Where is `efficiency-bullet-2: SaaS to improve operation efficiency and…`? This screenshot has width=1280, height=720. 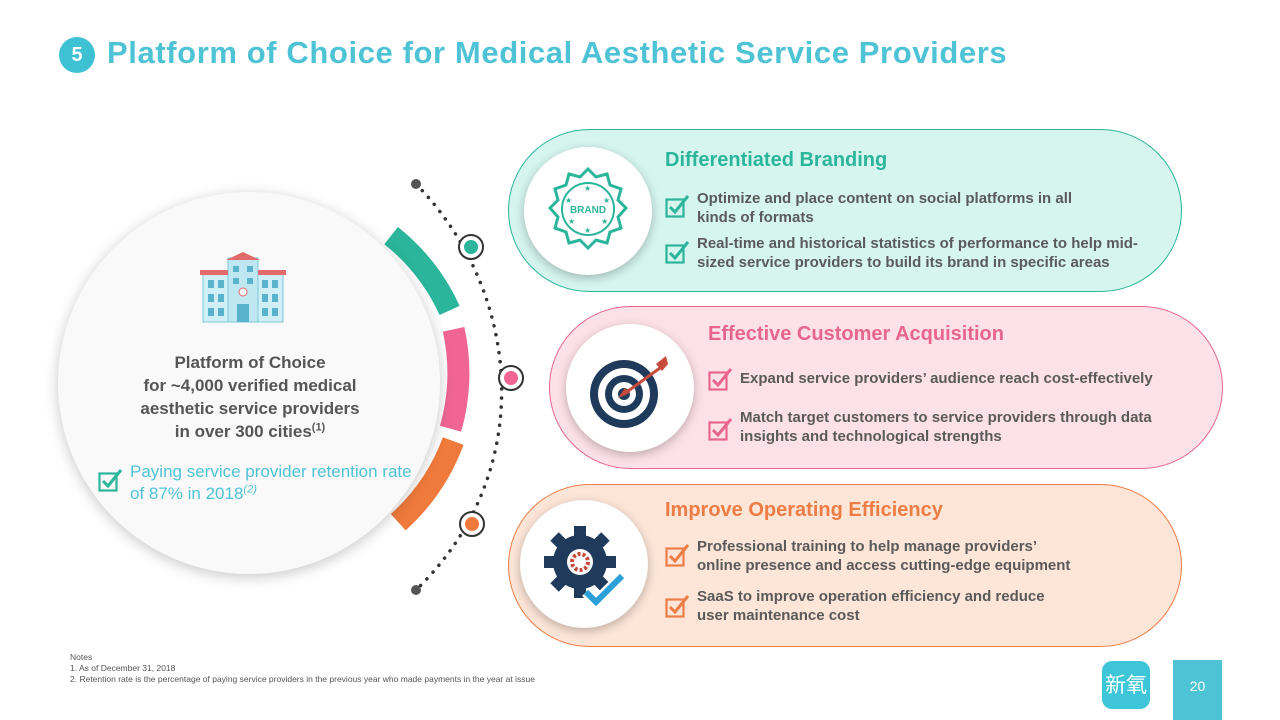
efficiency-bullet-2: SaaS to improve operation efficiency and… is located at coordinates (871, 606).